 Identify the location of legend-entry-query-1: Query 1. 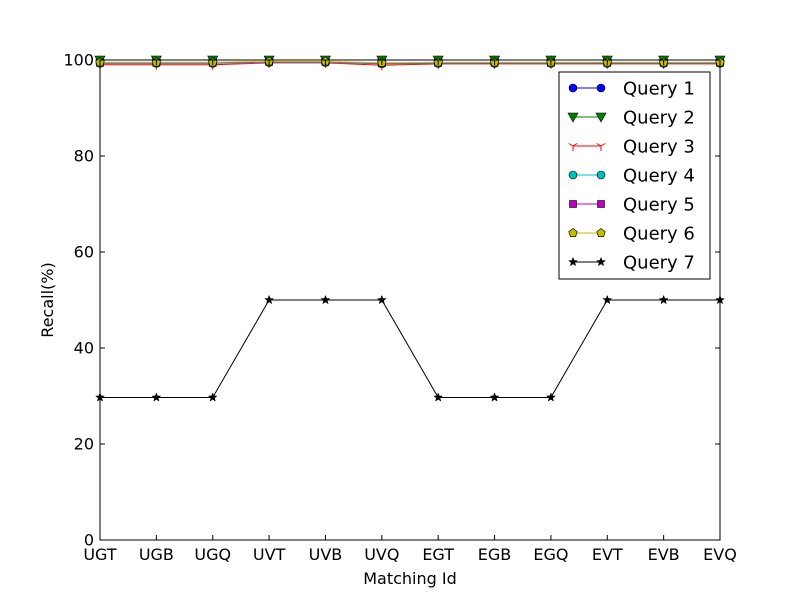
(631, 89).